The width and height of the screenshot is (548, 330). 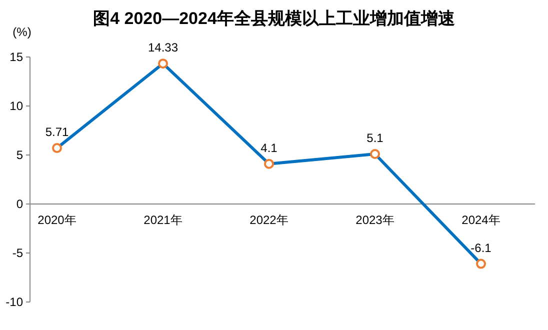 I want to click on y-tick-label: 10, so click(x=17, y=106).